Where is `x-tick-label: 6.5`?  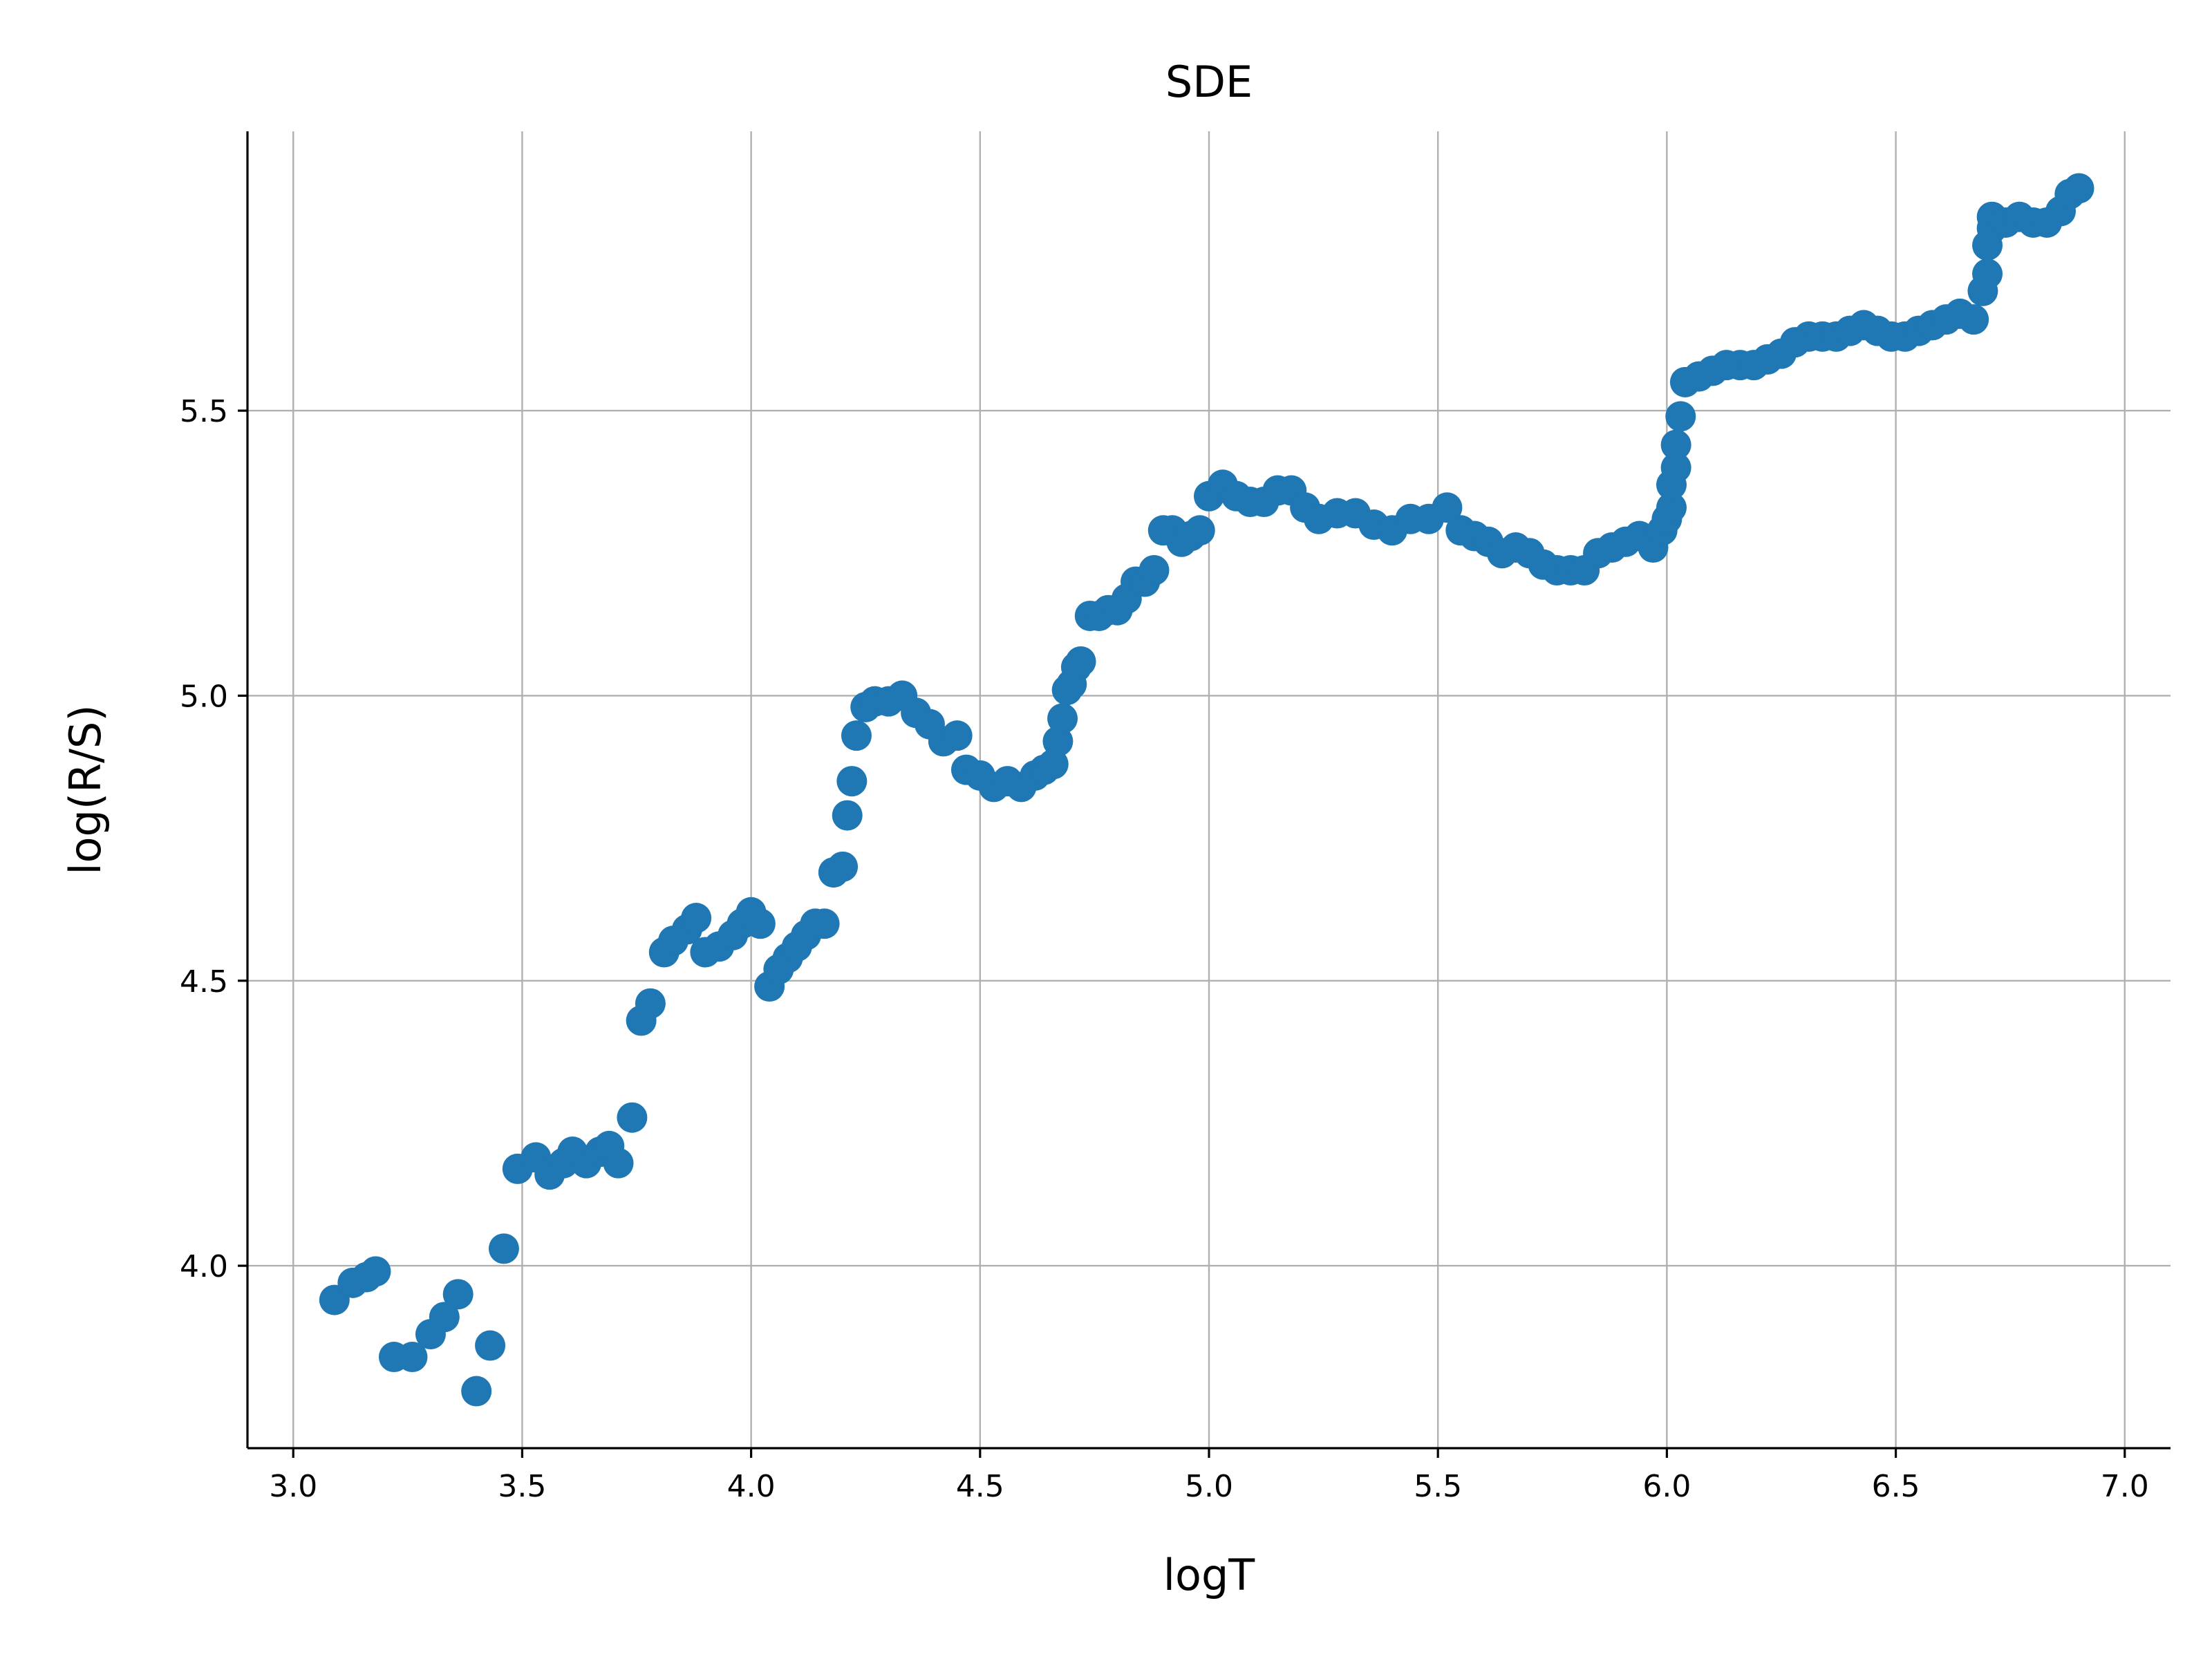
x-tick-label: 6.5 is located at coordinates (1896, 1487).